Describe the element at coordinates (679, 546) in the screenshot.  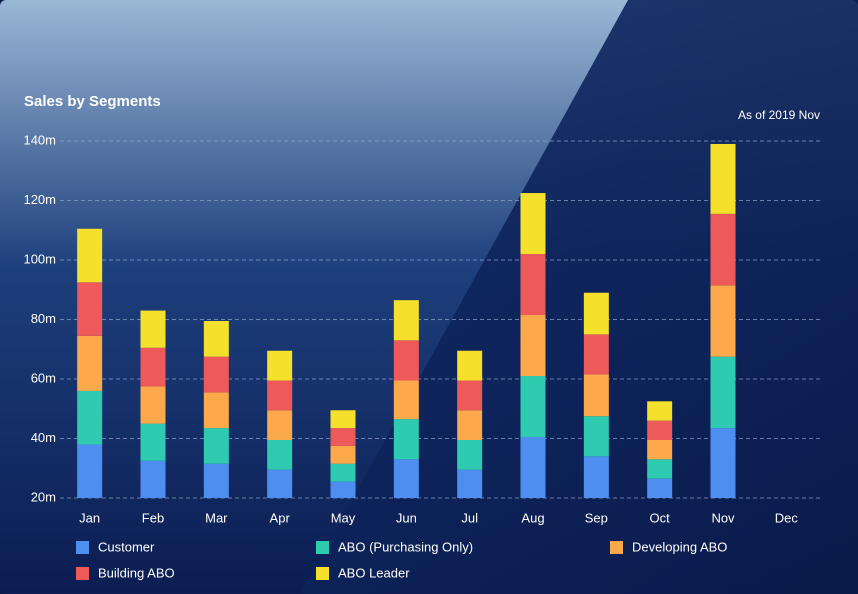
I see `legend-label: Developing ABO` at that location.